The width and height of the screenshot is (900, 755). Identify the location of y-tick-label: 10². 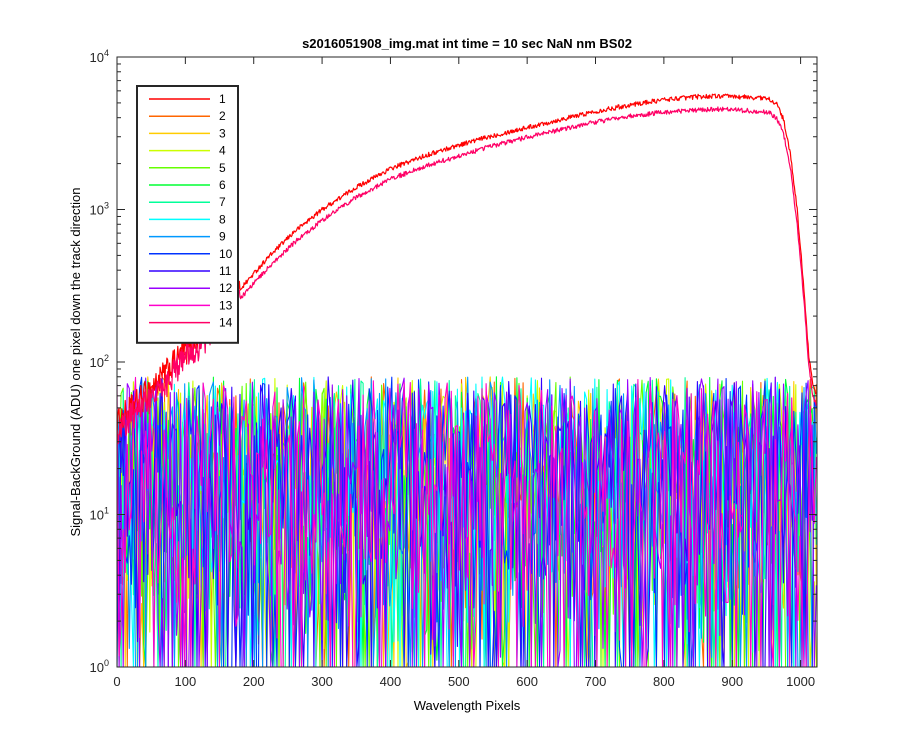
(99, 361).